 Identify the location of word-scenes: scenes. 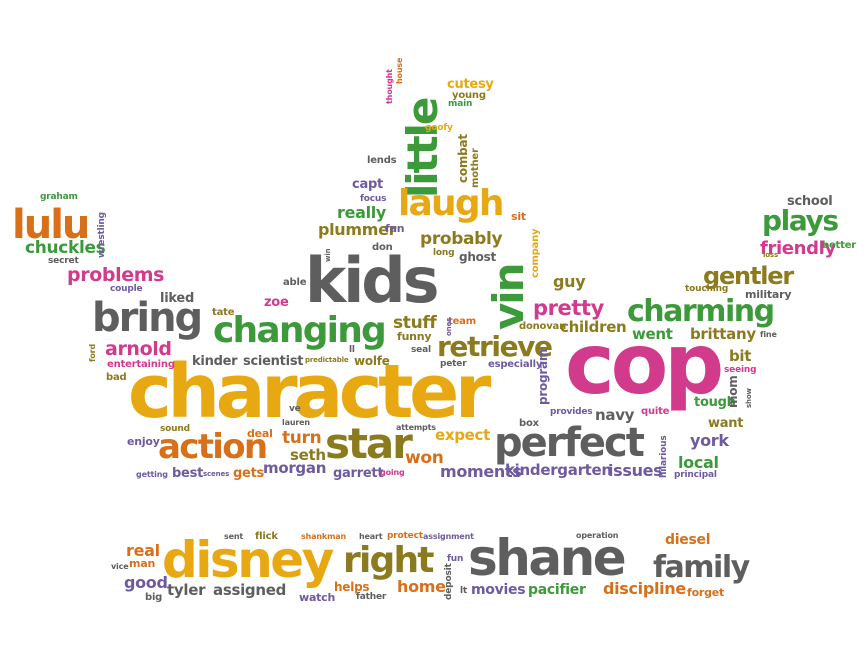
(216, 474).